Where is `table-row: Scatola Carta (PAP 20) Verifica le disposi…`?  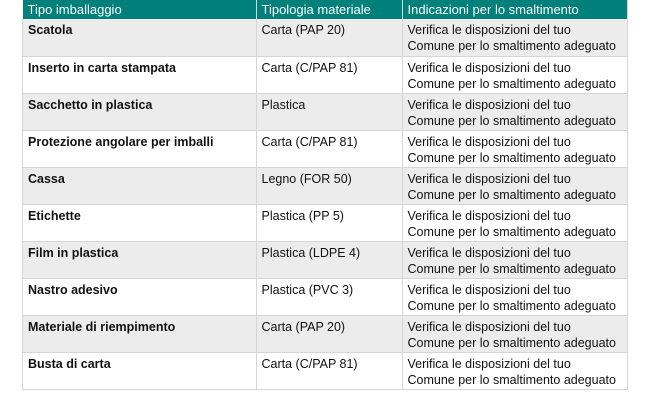 table-row: Scatola Carta (PAP 20) Verifica le disposi… is located at coordinates (325, 38).